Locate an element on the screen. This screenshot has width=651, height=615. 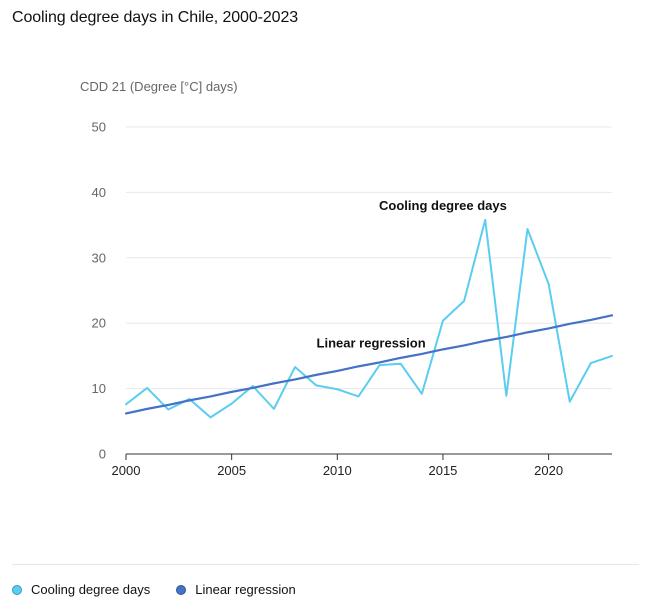
y-axis-label: CDD 21 (Degree [°C] days) is located at coordinates (159, 86).